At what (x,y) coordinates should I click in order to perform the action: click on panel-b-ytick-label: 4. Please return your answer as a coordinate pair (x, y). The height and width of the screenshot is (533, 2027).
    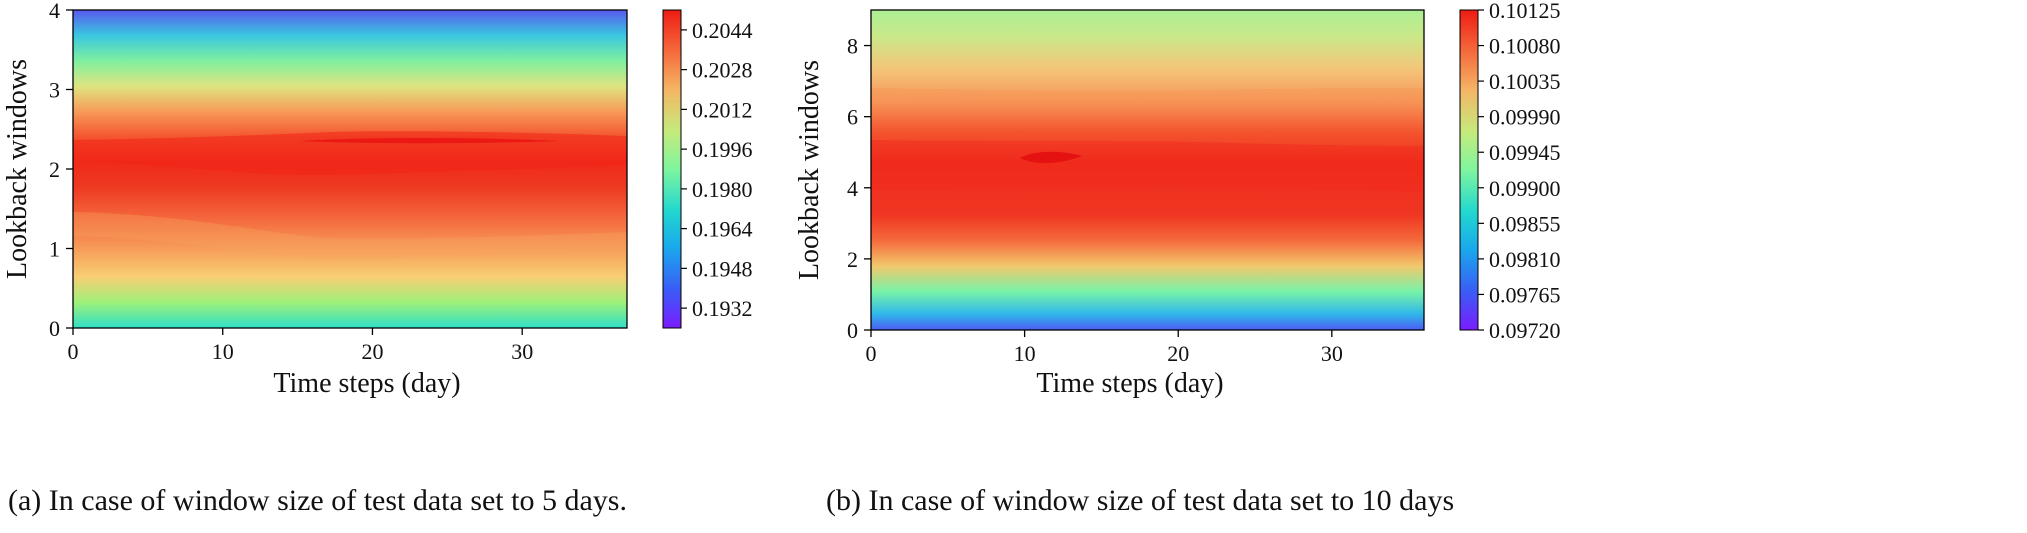
    Looking at the image, I should click on (852, 188).